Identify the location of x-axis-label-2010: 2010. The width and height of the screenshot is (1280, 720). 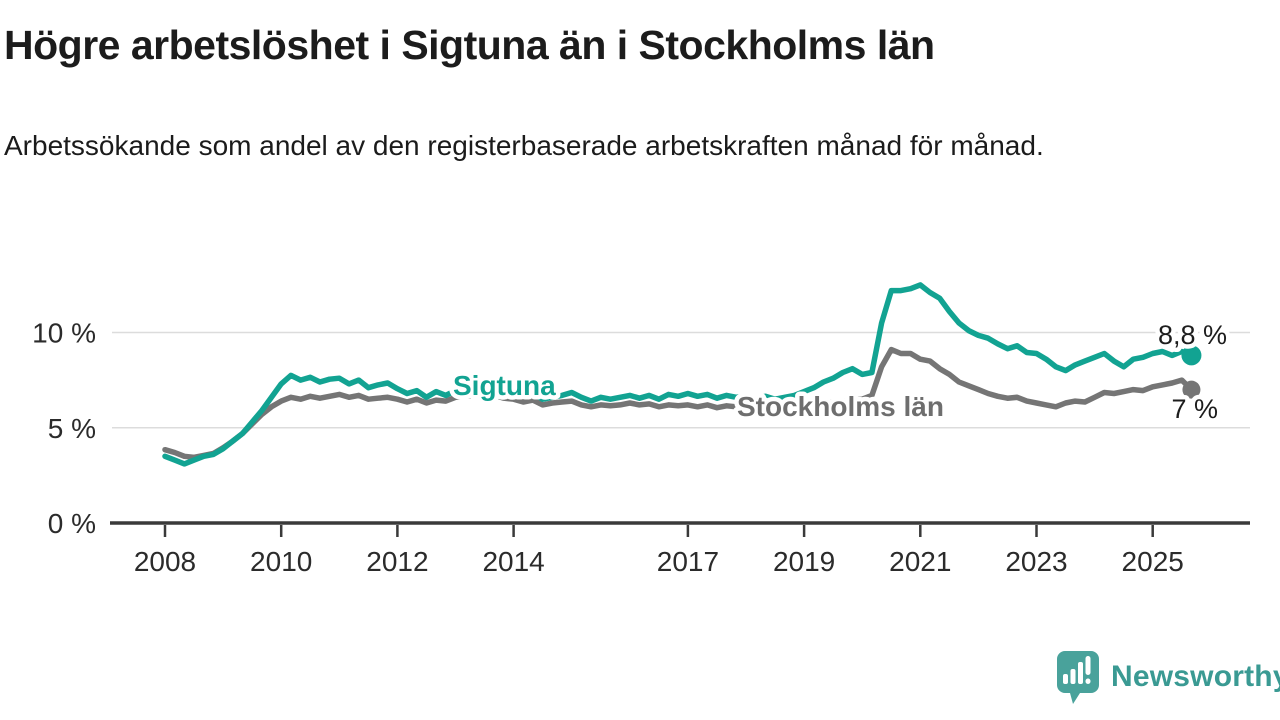
(281, 561).